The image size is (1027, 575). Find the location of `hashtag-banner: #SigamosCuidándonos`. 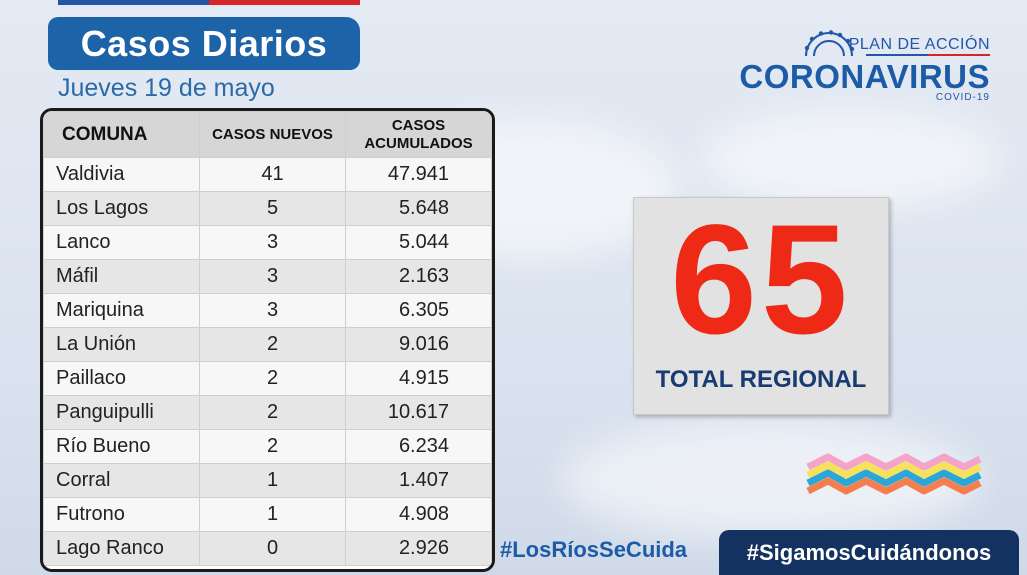

hashtag-banner: #SigamosCuidándonos is located at coordinates (869, 552).